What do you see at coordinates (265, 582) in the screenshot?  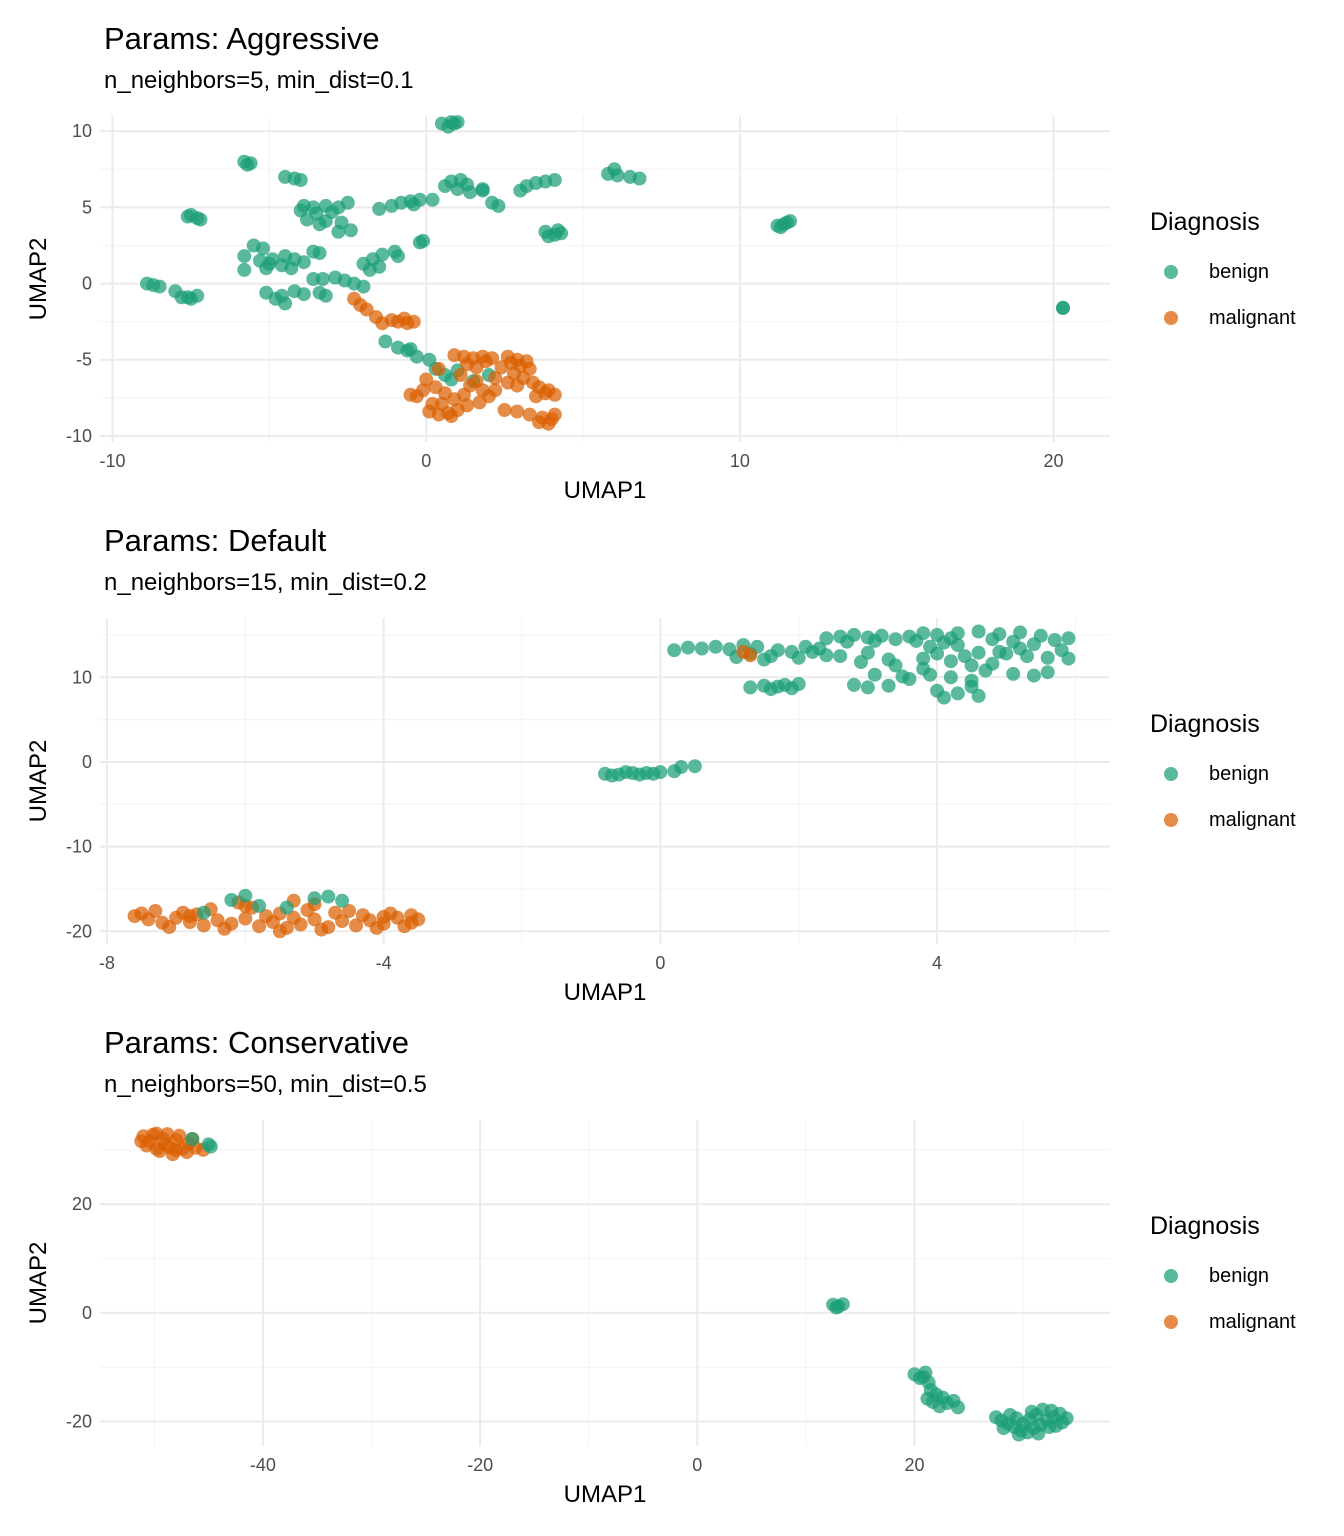 I see `plot-subtitle: n_neighbors=15, min_dist=0.2` at bounding box center [265, 582].